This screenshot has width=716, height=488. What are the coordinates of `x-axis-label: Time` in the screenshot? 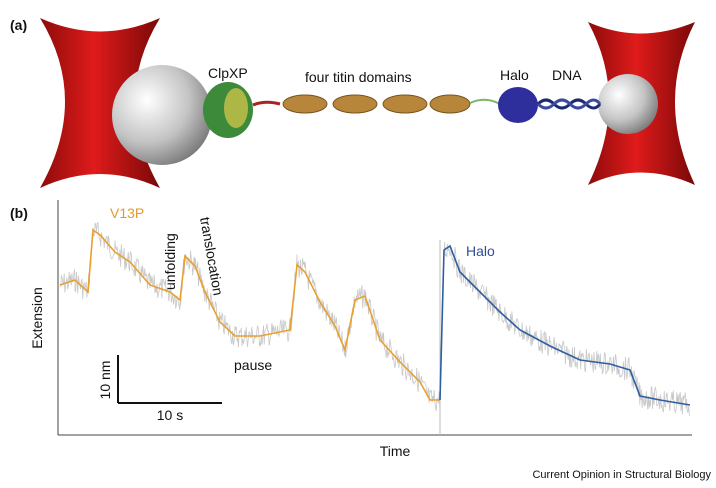 It's located at (395, 451).